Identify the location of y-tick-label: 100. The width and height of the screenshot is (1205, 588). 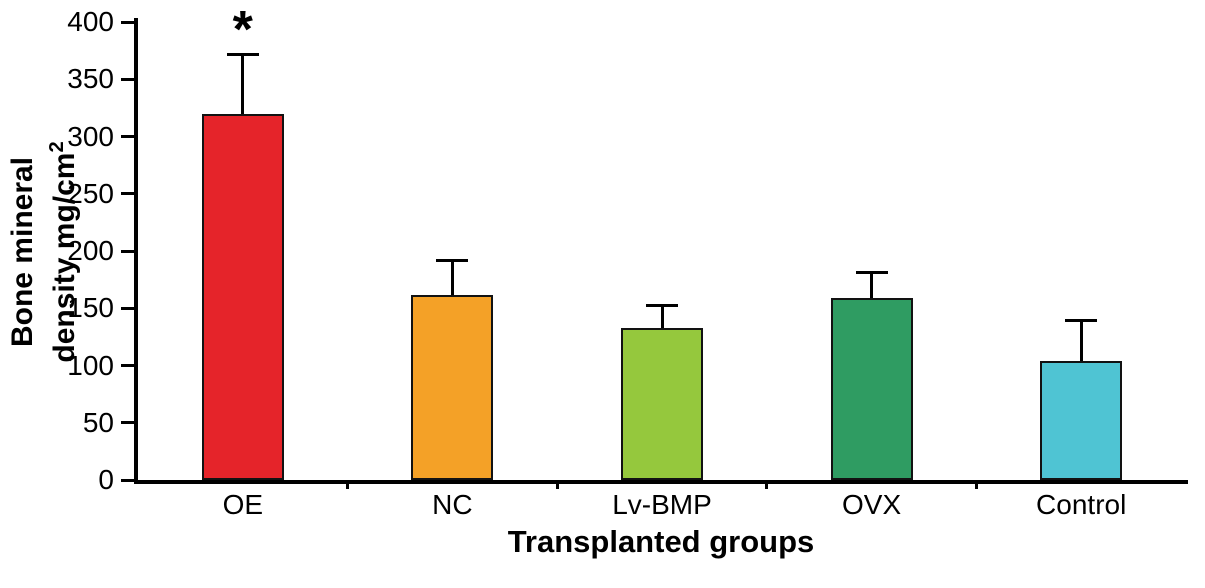
(90, 365).